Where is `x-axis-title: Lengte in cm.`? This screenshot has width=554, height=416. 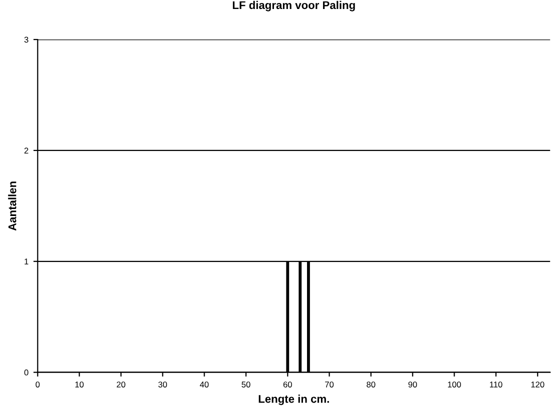 x-axis-title: Lengte in cm. is located at coordinates (293, 400).